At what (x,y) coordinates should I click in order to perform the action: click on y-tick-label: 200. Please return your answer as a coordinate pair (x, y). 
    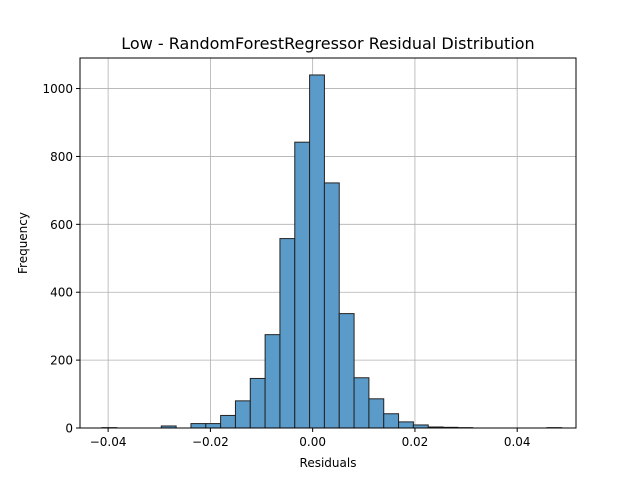
    Looking at the image, I should click on (61, 361).